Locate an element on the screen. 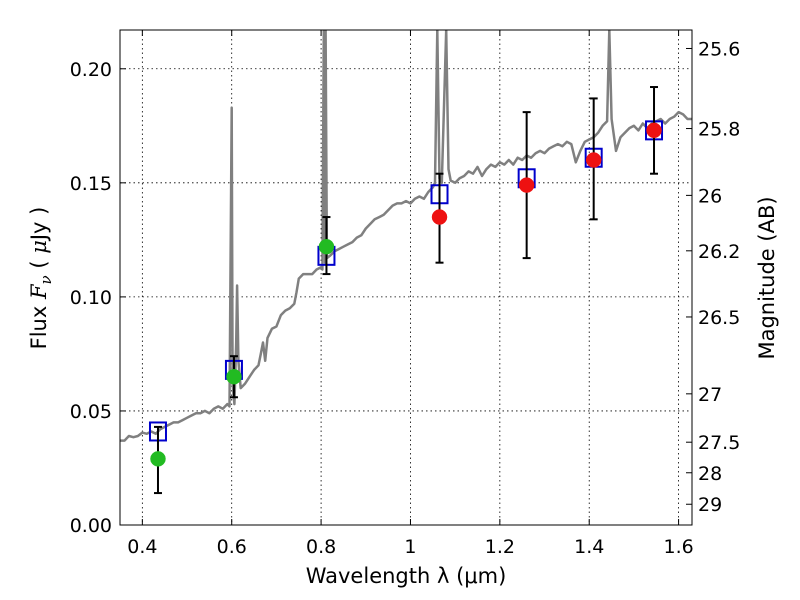  x-tick-label: 1.6 is located at coordinates (678, 547).